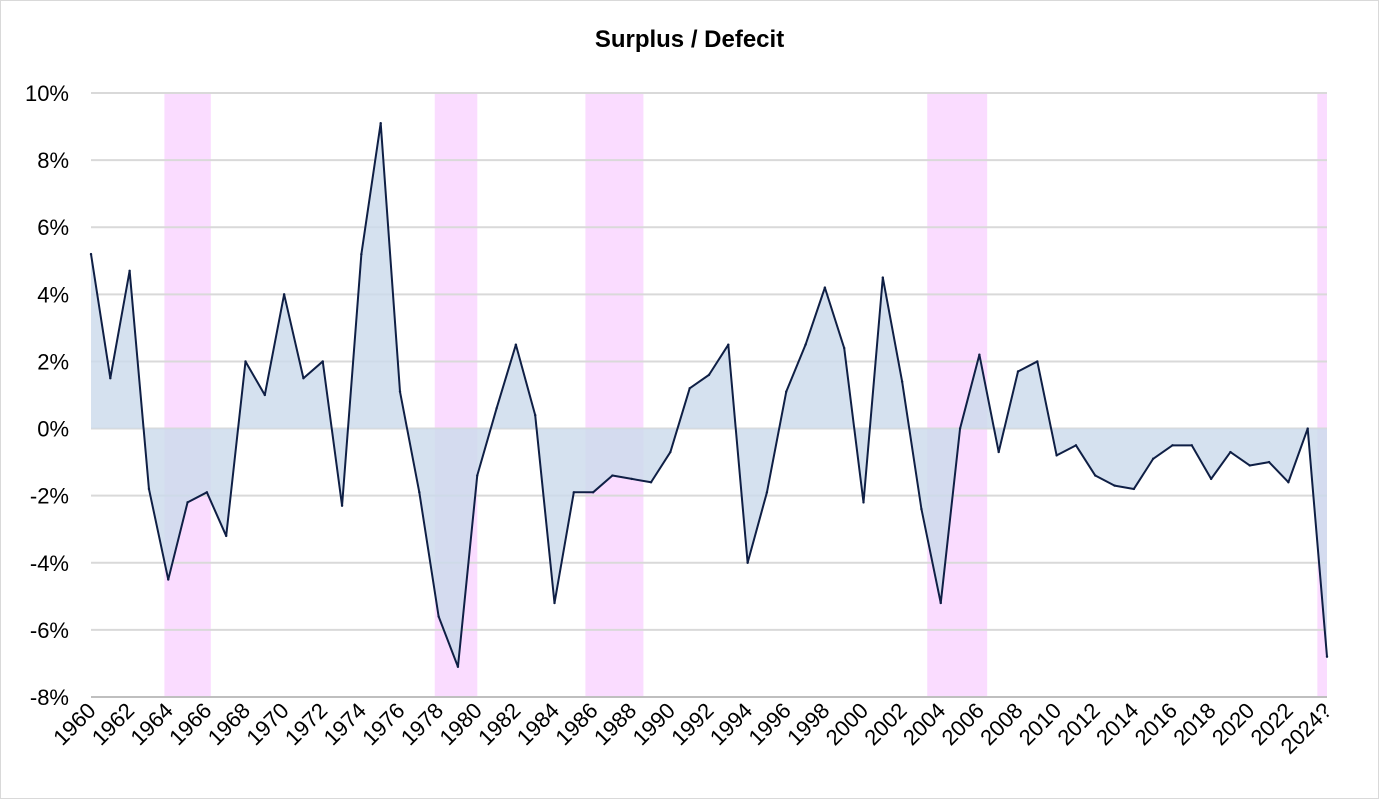 Image resolution: width=1379 pixels, height=799 pixels. What do you see at coordinates (1233, 724) in the screenshot?
I see `x-tick-label: 2020` at bounding box center [1233, 724].